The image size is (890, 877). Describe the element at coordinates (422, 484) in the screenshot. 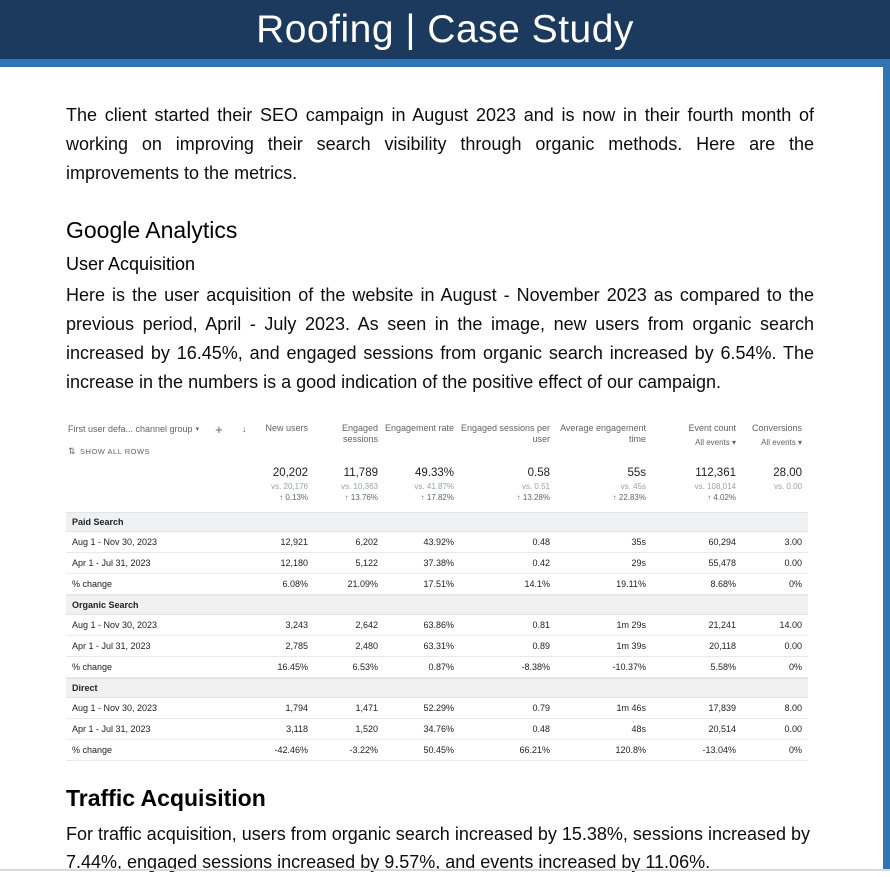

I see `totals-cell: 49.33% vs. 41.87% ↑ 17.82%` at that location.